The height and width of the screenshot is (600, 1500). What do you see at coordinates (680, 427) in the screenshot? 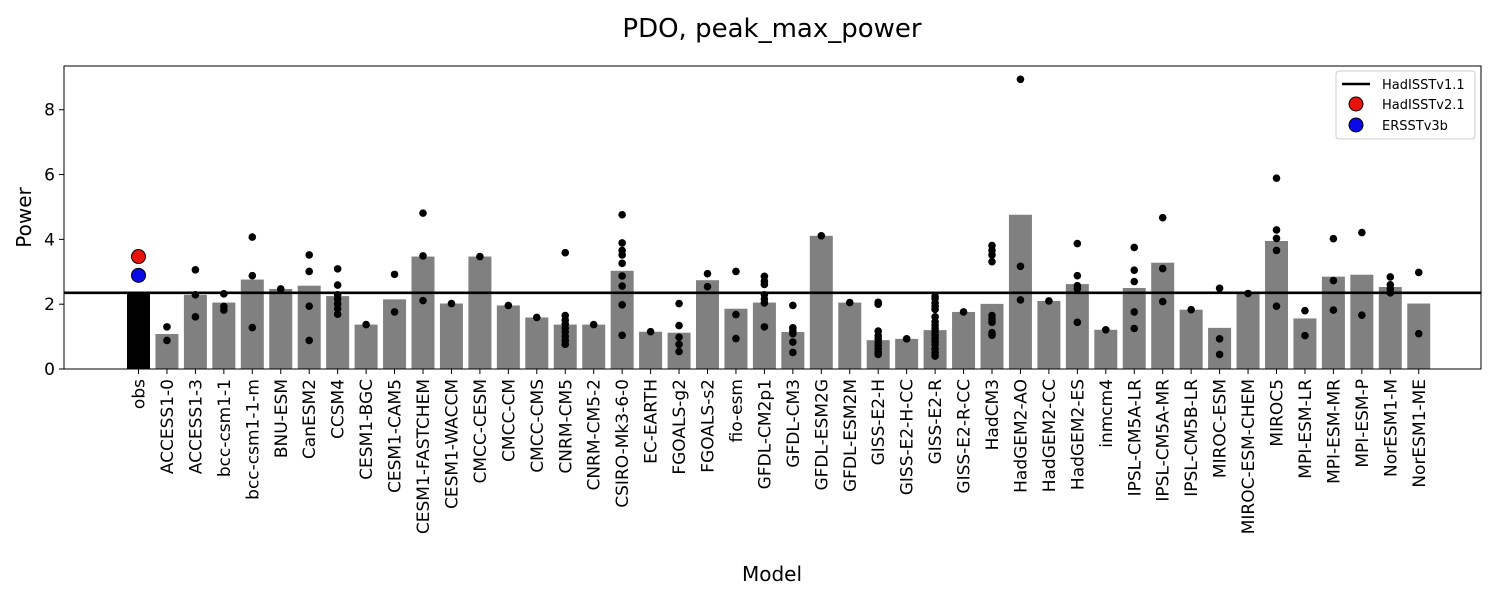
I see `x-tick-label-fgoals-g2: FGOALS-g2` at bounding box center [680, 427].